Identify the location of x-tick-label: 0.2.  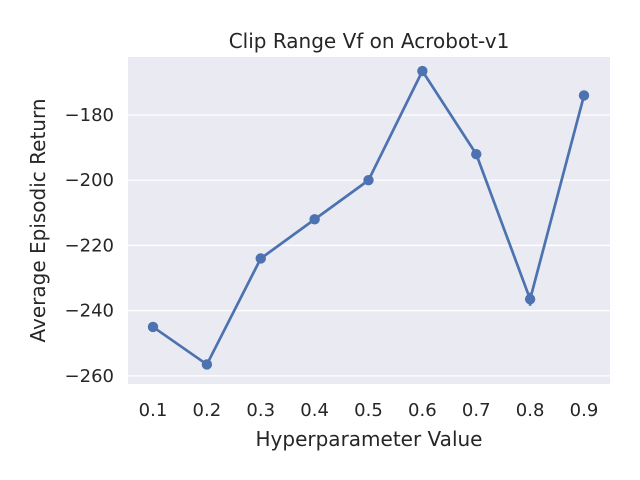
(207, 410).